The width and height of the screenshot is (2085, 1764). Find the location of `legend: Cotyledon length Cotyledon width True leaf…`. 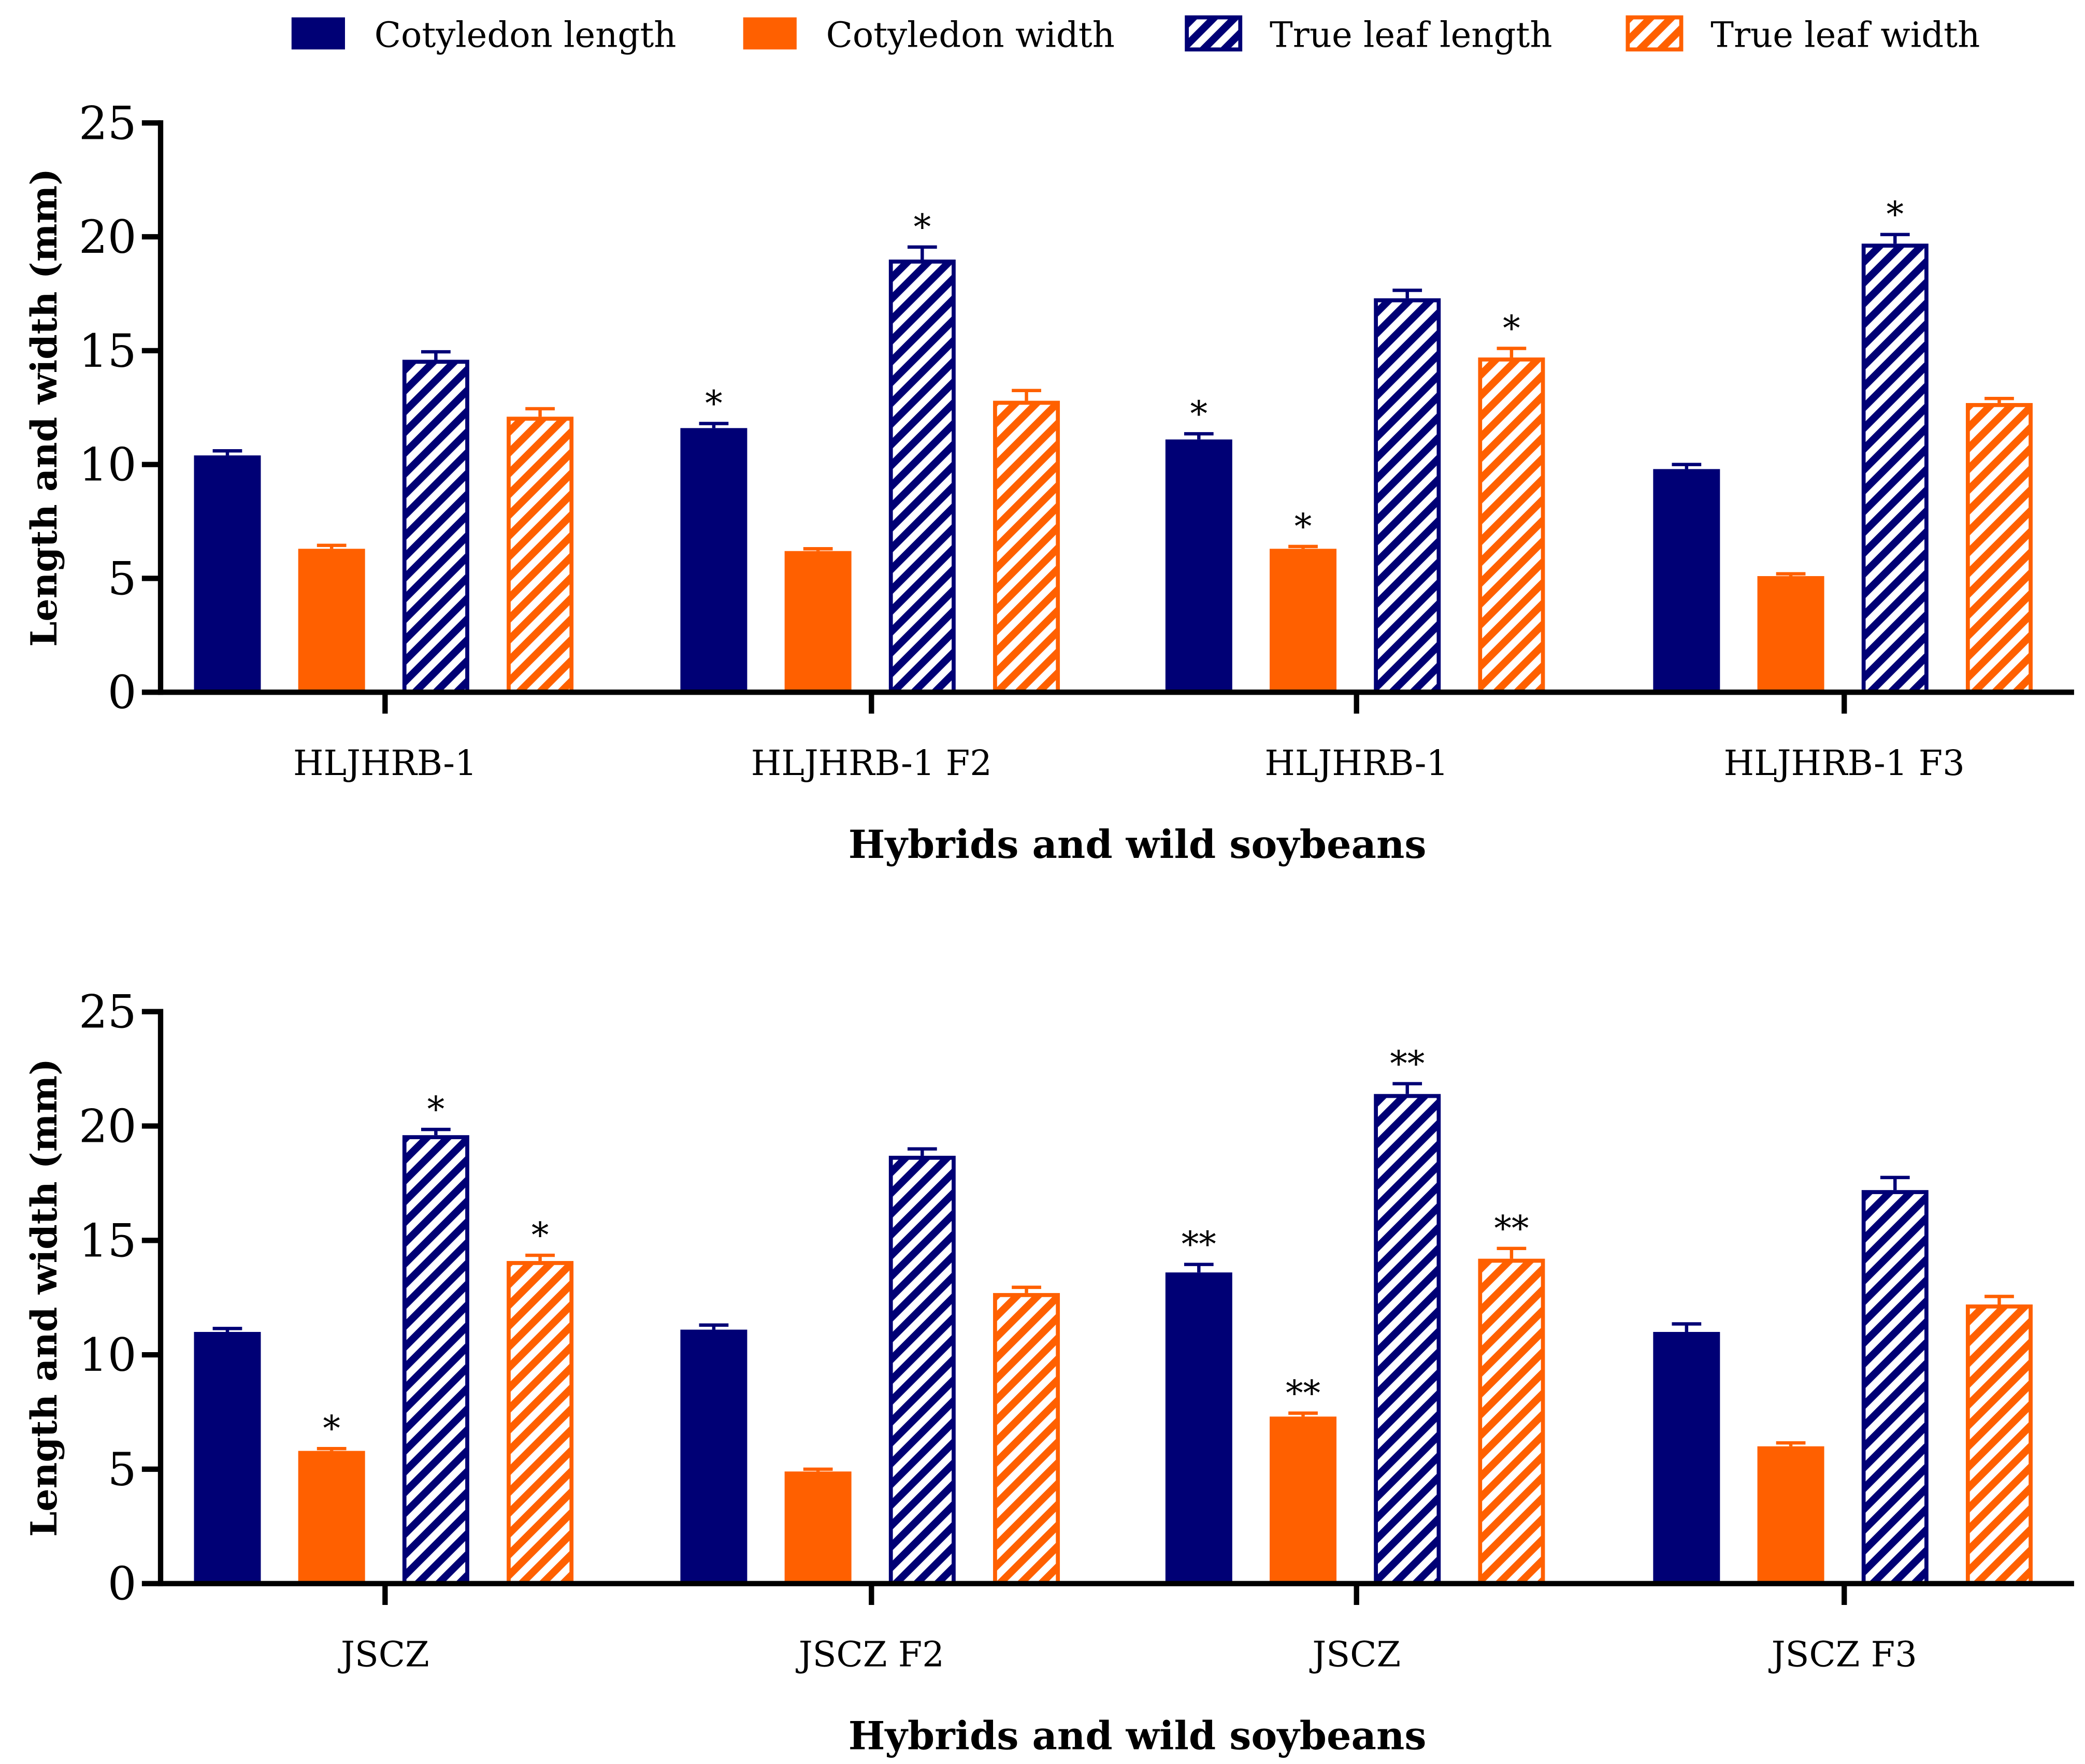

legend: Cotyledon length Cotyledon width True leaf… is located at coordinates (1136, 35).